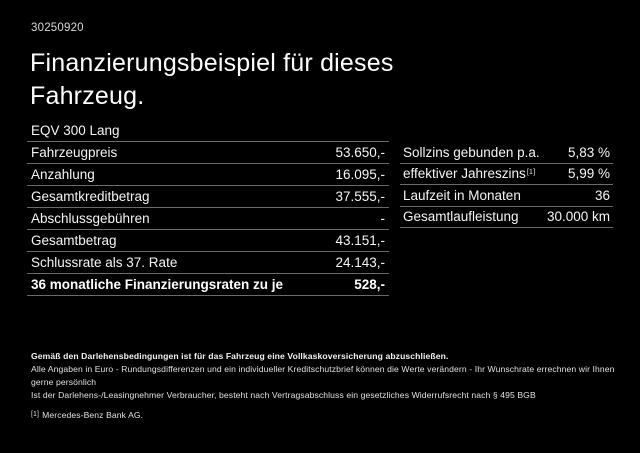 Image resolution: width=640 pixels, height=453 pixels. What do you see at coordinates (90, 196) in the screenshot?
I see `row-label: Gesamtkreditbetrag` at bounding box center [90, 196].